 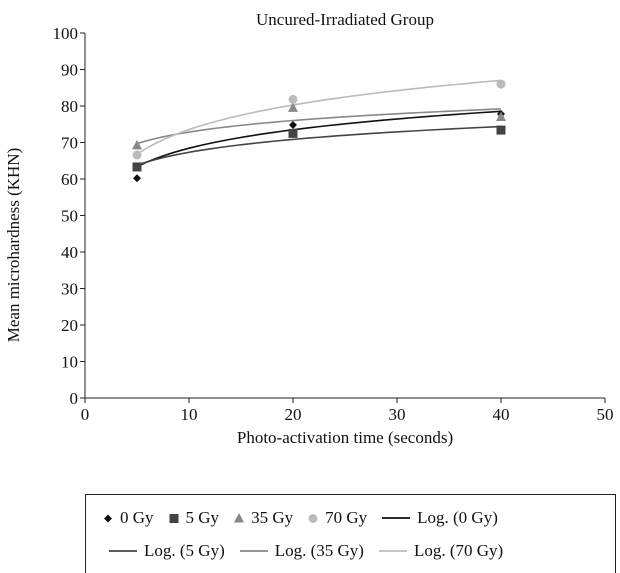 I want to click on y-tick-label: 30, so click(x=69, y=289).